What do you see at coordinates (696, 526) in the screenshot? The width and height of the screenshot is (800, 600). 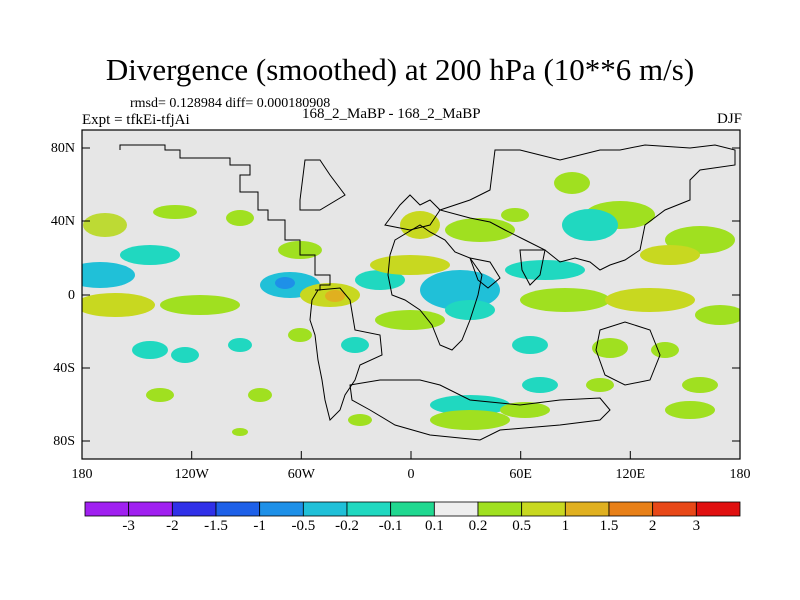 I see `colorbar-label: 3` at bounding box center [696, 526].